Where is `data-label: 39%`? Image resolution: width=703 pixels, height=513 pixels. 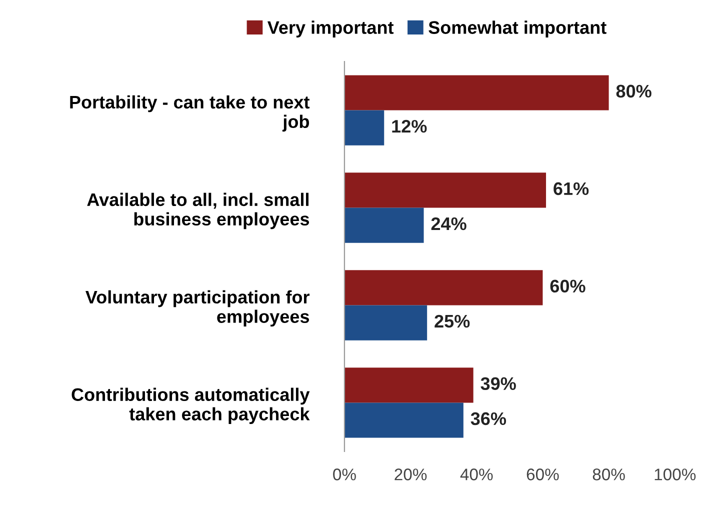 data-label: 39% is located at coordinates (498, 383).